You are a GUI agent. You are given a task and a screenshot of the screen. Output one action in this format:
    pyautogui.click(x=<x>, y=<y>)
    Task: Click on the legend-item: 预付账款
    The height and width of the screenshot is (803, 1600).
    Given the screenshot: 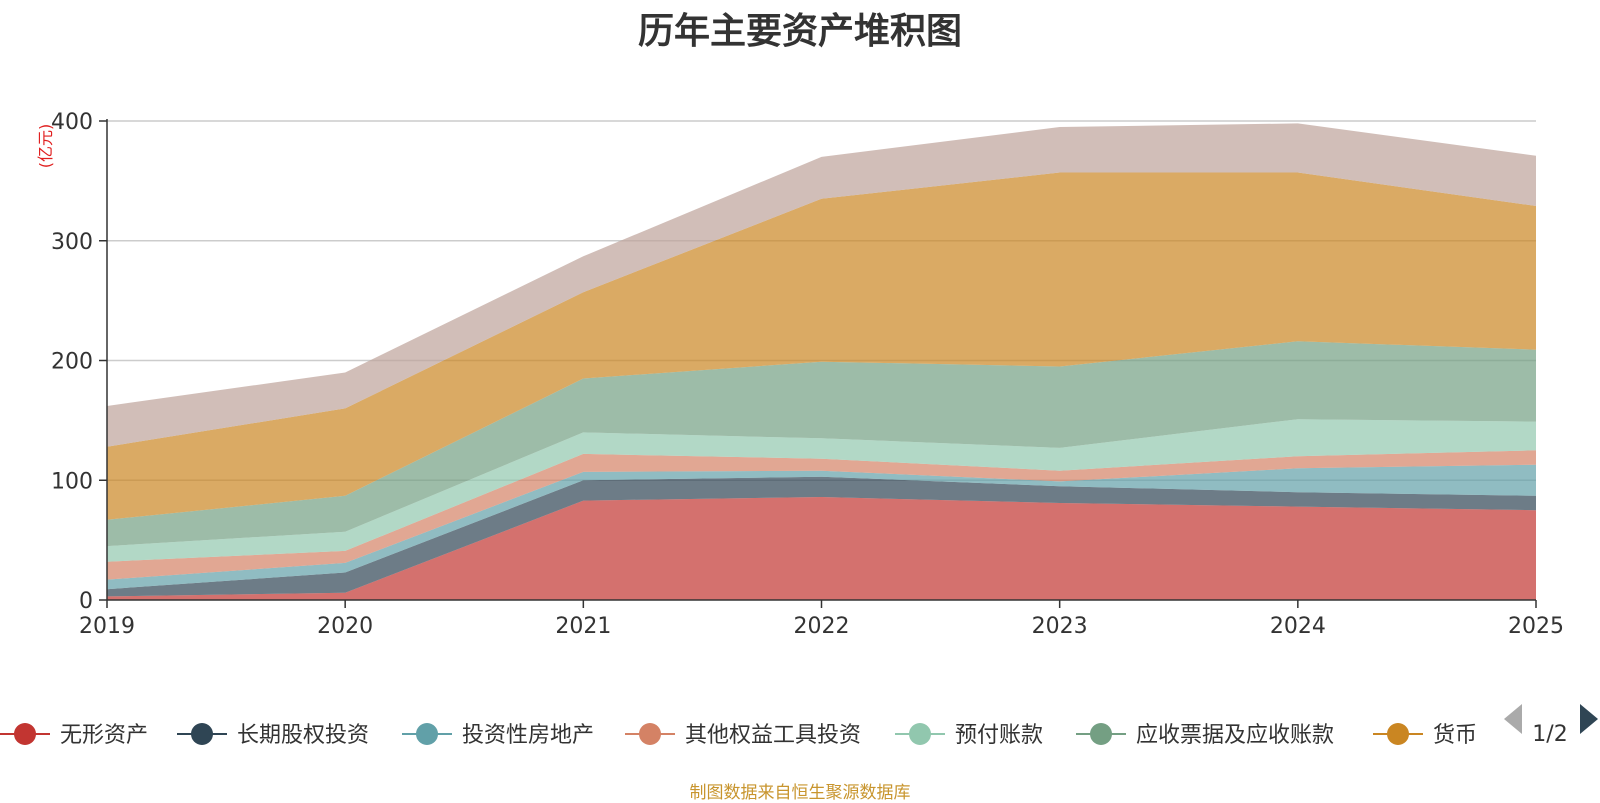 What is the action you would take?
    pyautogui.click(x=969, y=735)
    